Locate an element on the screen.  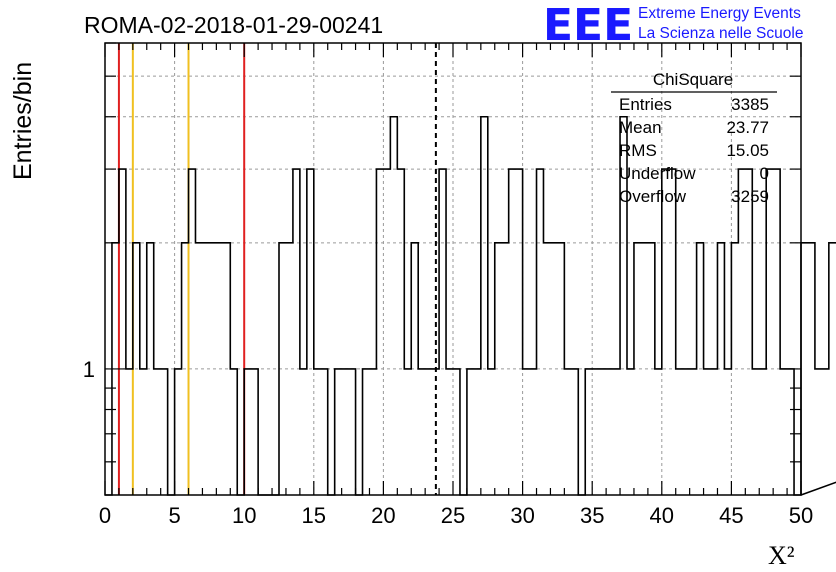
x-tick-label: 10 is located at coordinates (244, 515).